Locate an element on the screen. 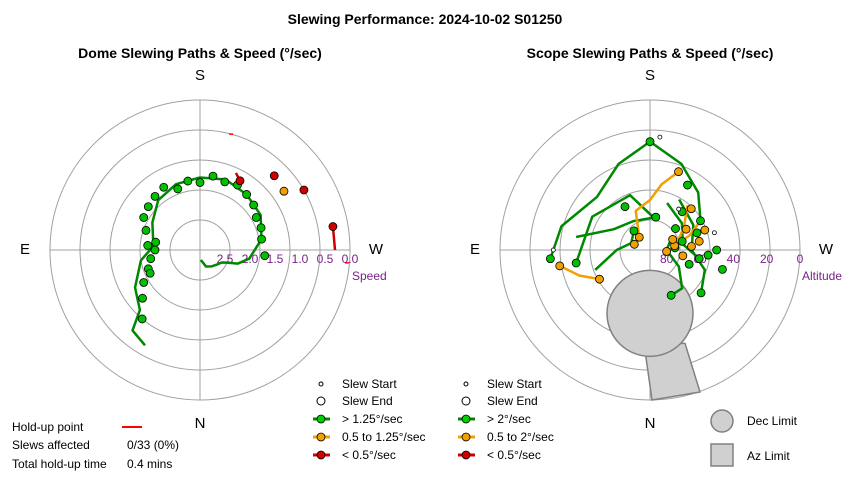 The image size is (850, 480). legend-r-medium-label: 0.5 to 2°/sec is located at coordinates (520, 437).